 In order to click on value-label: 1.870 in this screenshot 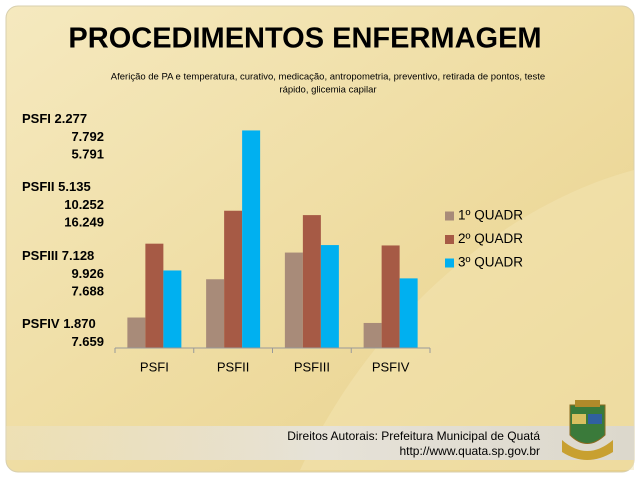, I will do `click(79, 323)`.